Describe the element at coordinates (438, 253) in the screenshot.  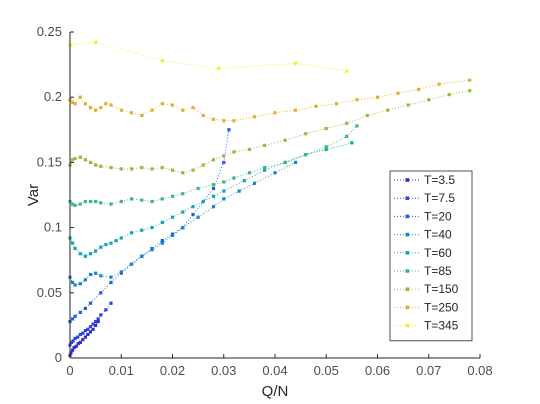
I see `legend-label: T=60` at that location.